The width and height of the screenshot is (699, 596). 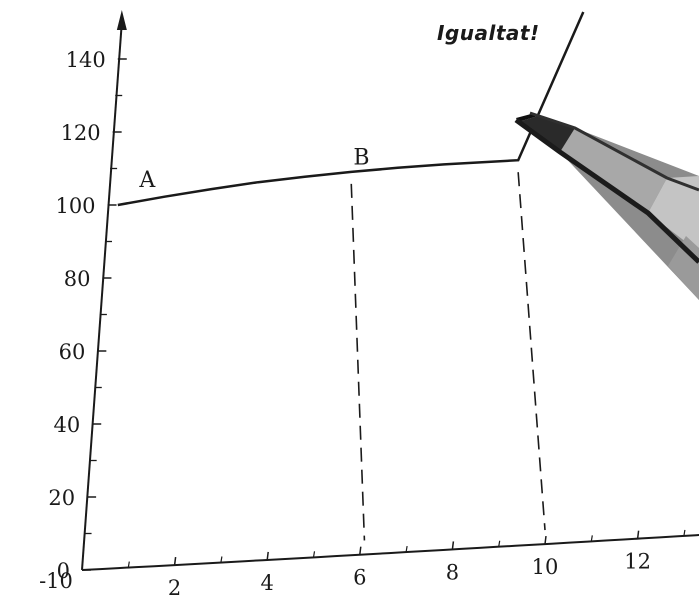 What do you see at coordinates (66, 425) in the screenshot?
I see `y-tick-label: 40` at bounding box center [66, 425].